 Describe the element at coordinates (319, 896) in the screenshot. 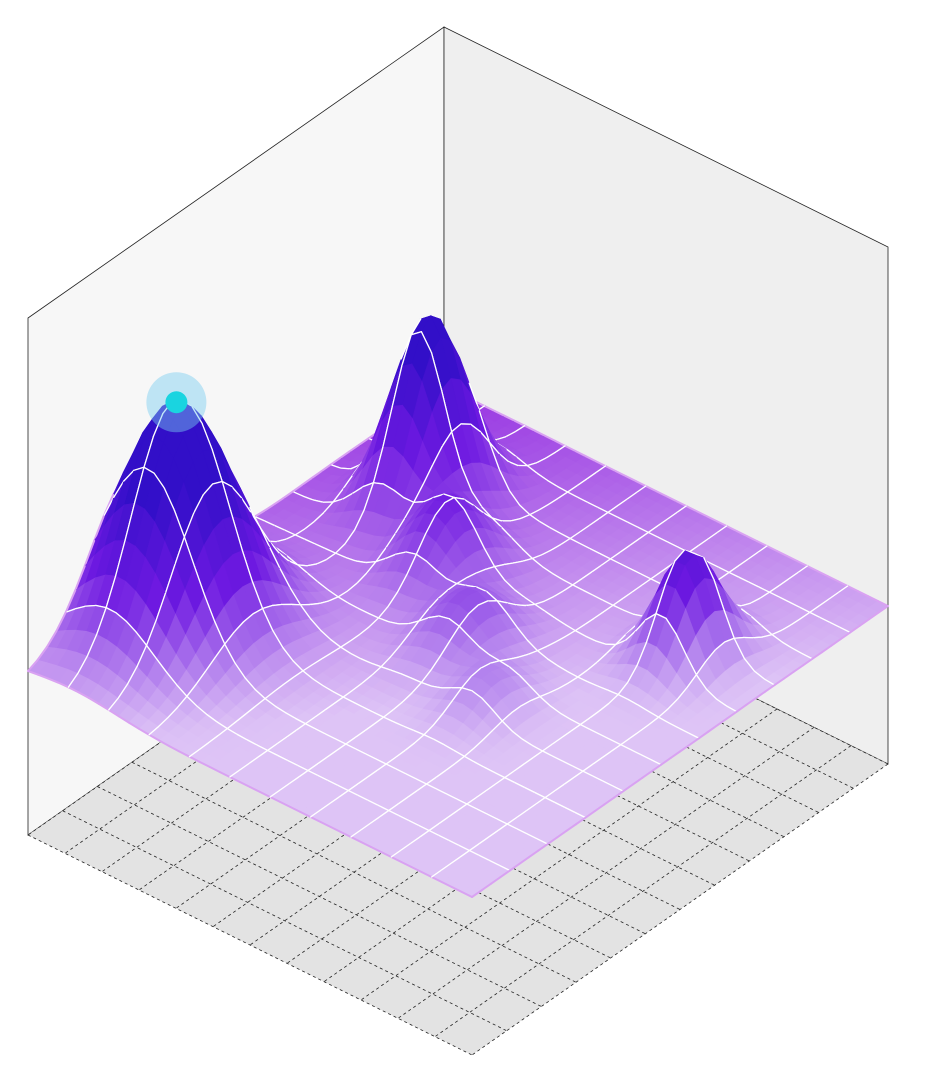

I see `floor-grid-line` at that location.